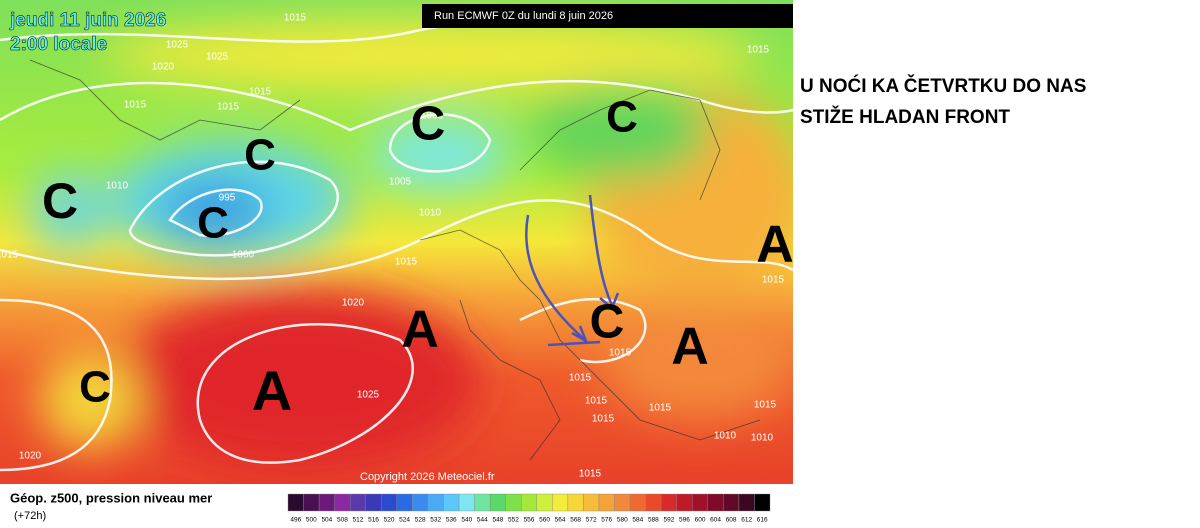 The image size is (1200, 528). Describe the element at coordinates (342, 520) in the screenshot. I see `colorbar-label: 508` at that location.